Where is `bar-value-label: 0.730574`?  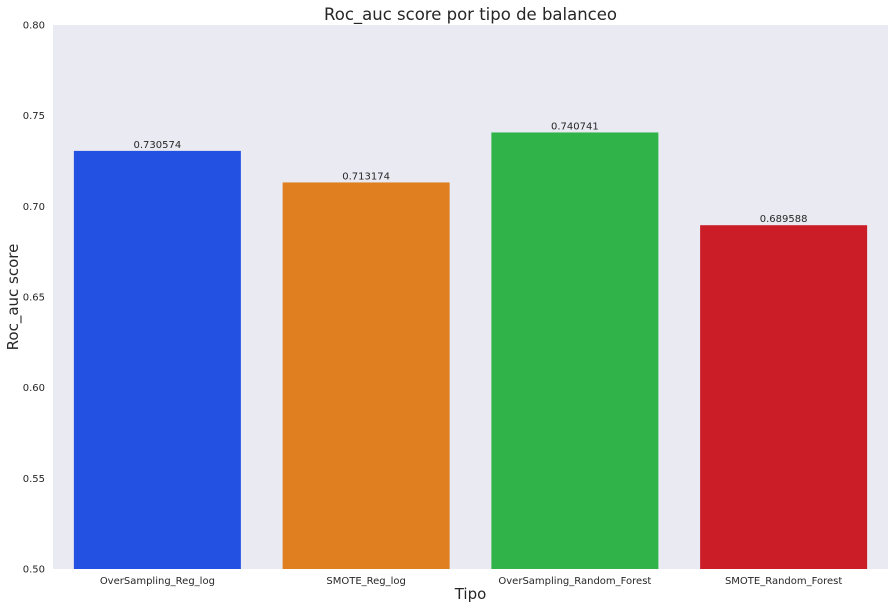
bar-value-label: 0.730574 is located at coordinates (158, 145).